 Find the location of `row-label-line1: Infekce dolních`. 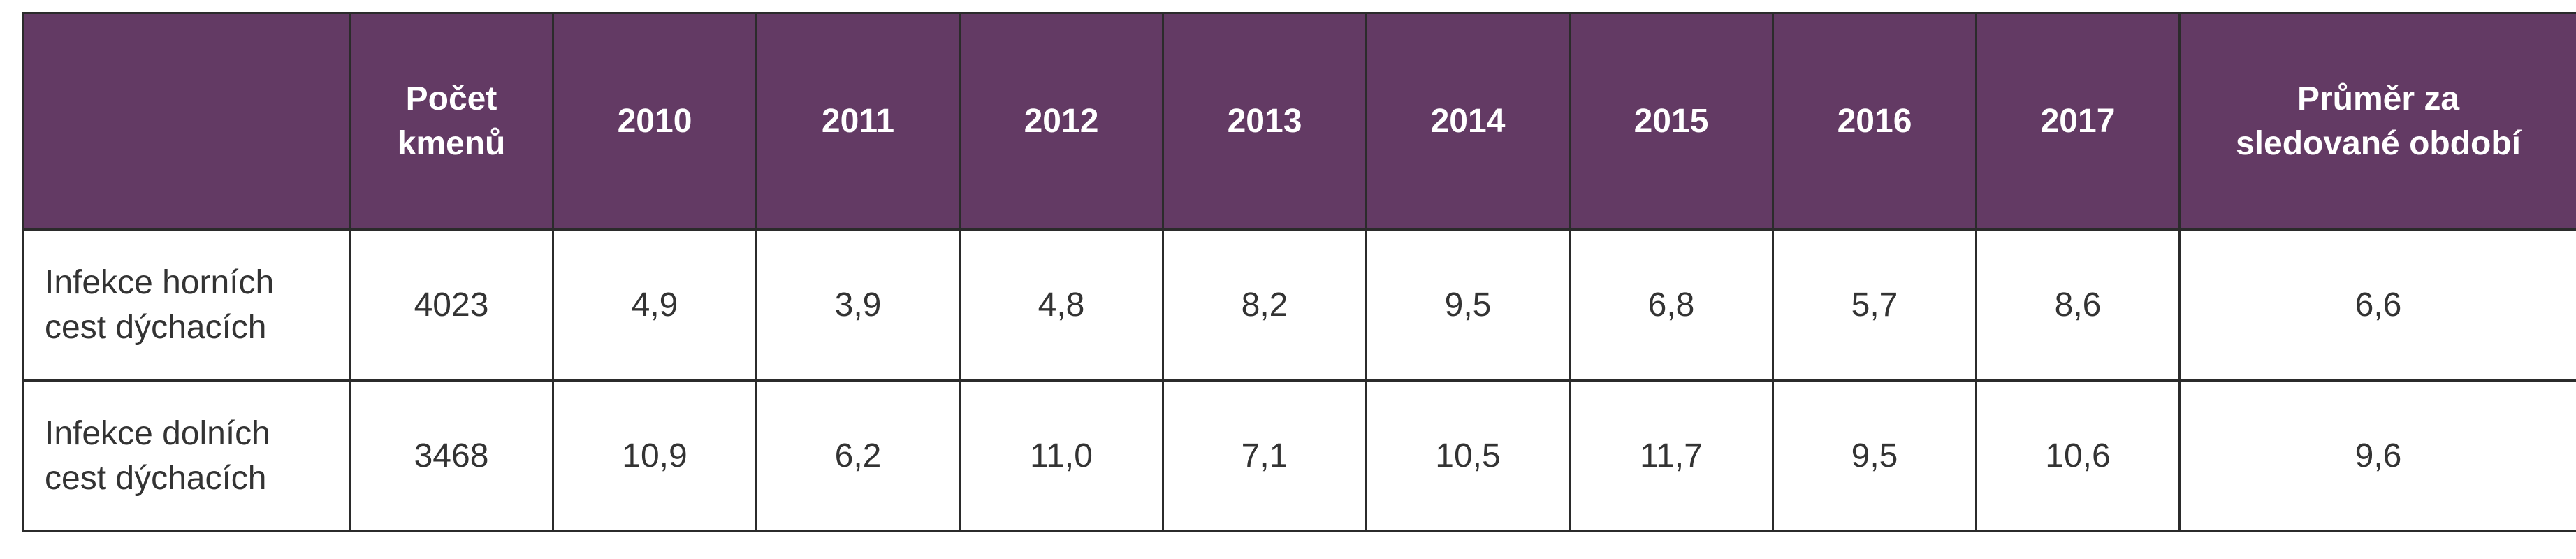

row-label-line1: Infekce dolních is located at coordinates (157, 433).